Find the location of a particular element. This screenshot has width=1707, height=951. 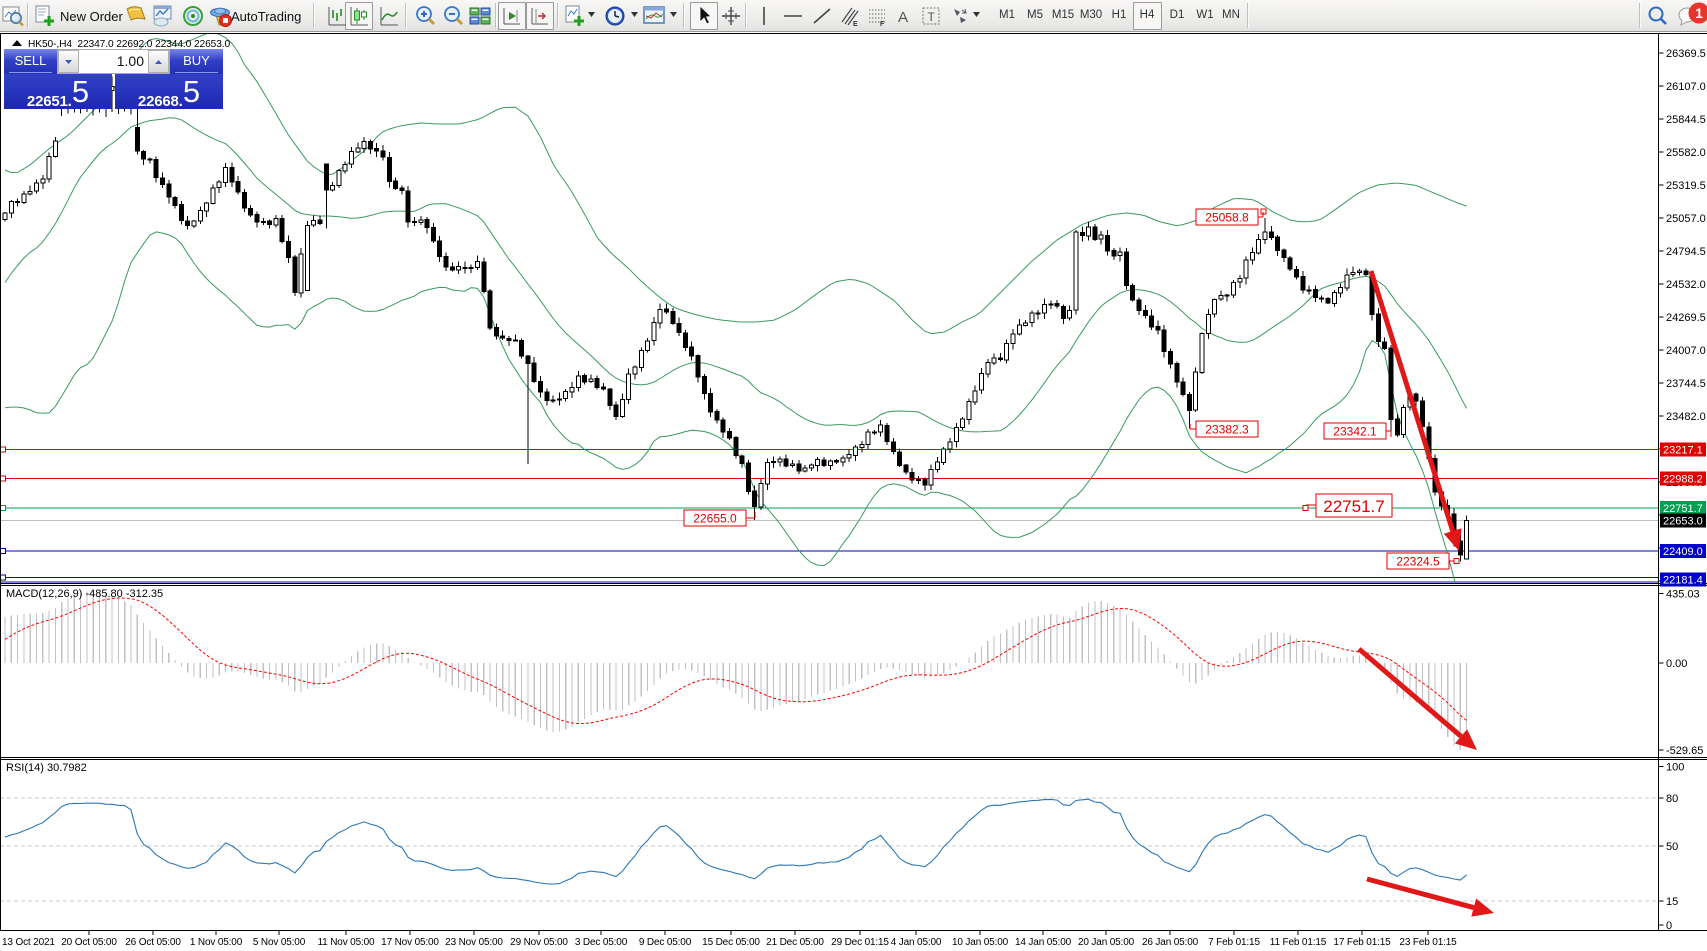

svg-text: 21 Dec 05:00 is located at coordinates (795, 942).